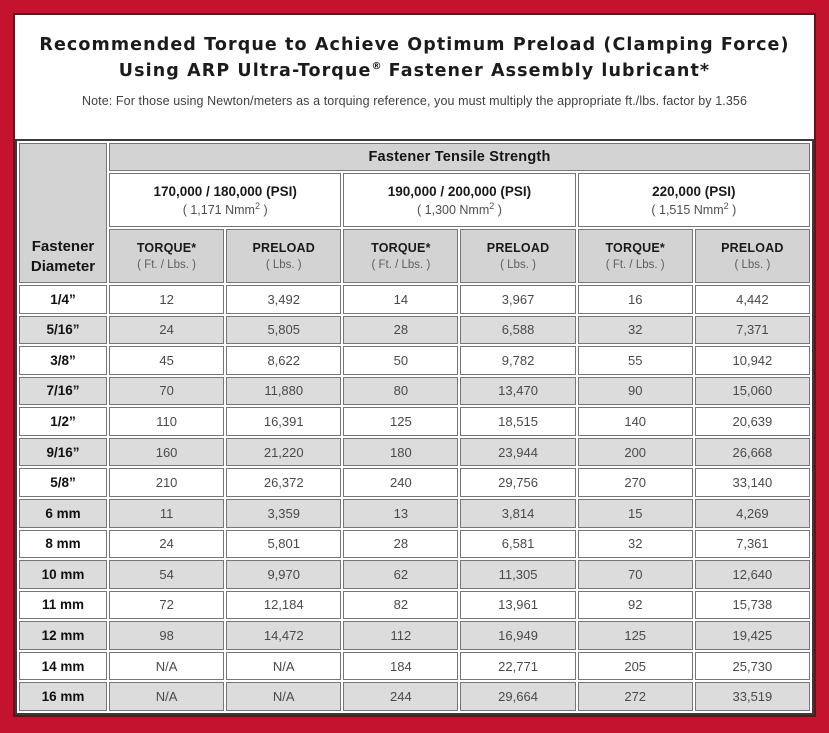  Describe the element at coordinates (635, 299) in the screenshot. I see `value-cell: 16` at that location.